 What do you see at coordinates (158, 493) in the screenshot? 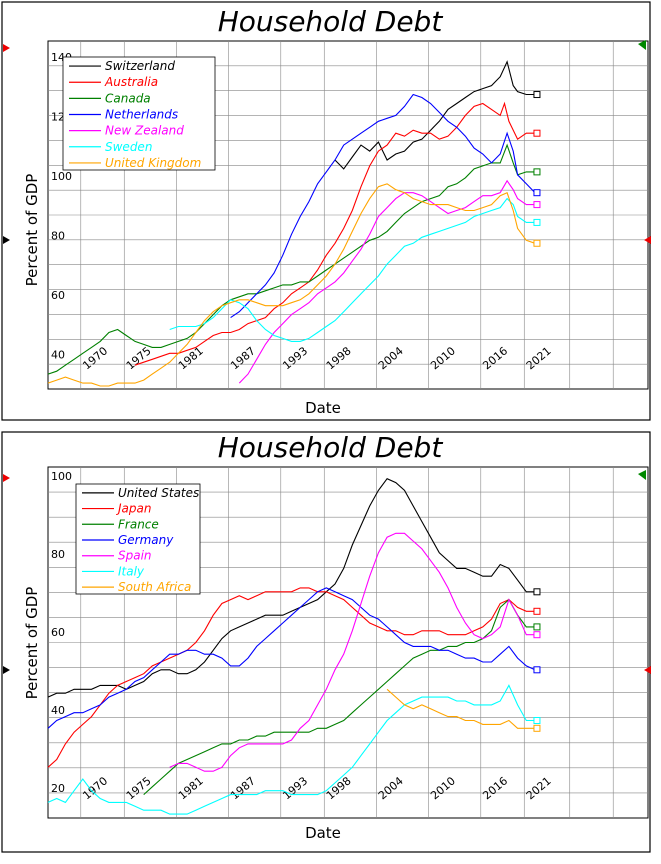
I see `legend-entry: United States` at bounding box center [158, 493].